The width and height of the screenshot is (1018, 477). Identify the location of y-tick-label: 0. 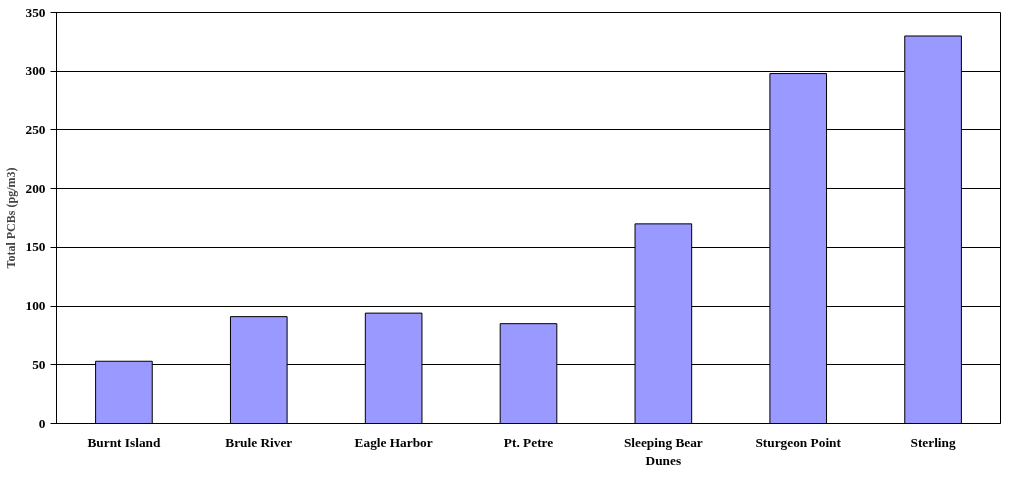
(42, 423).